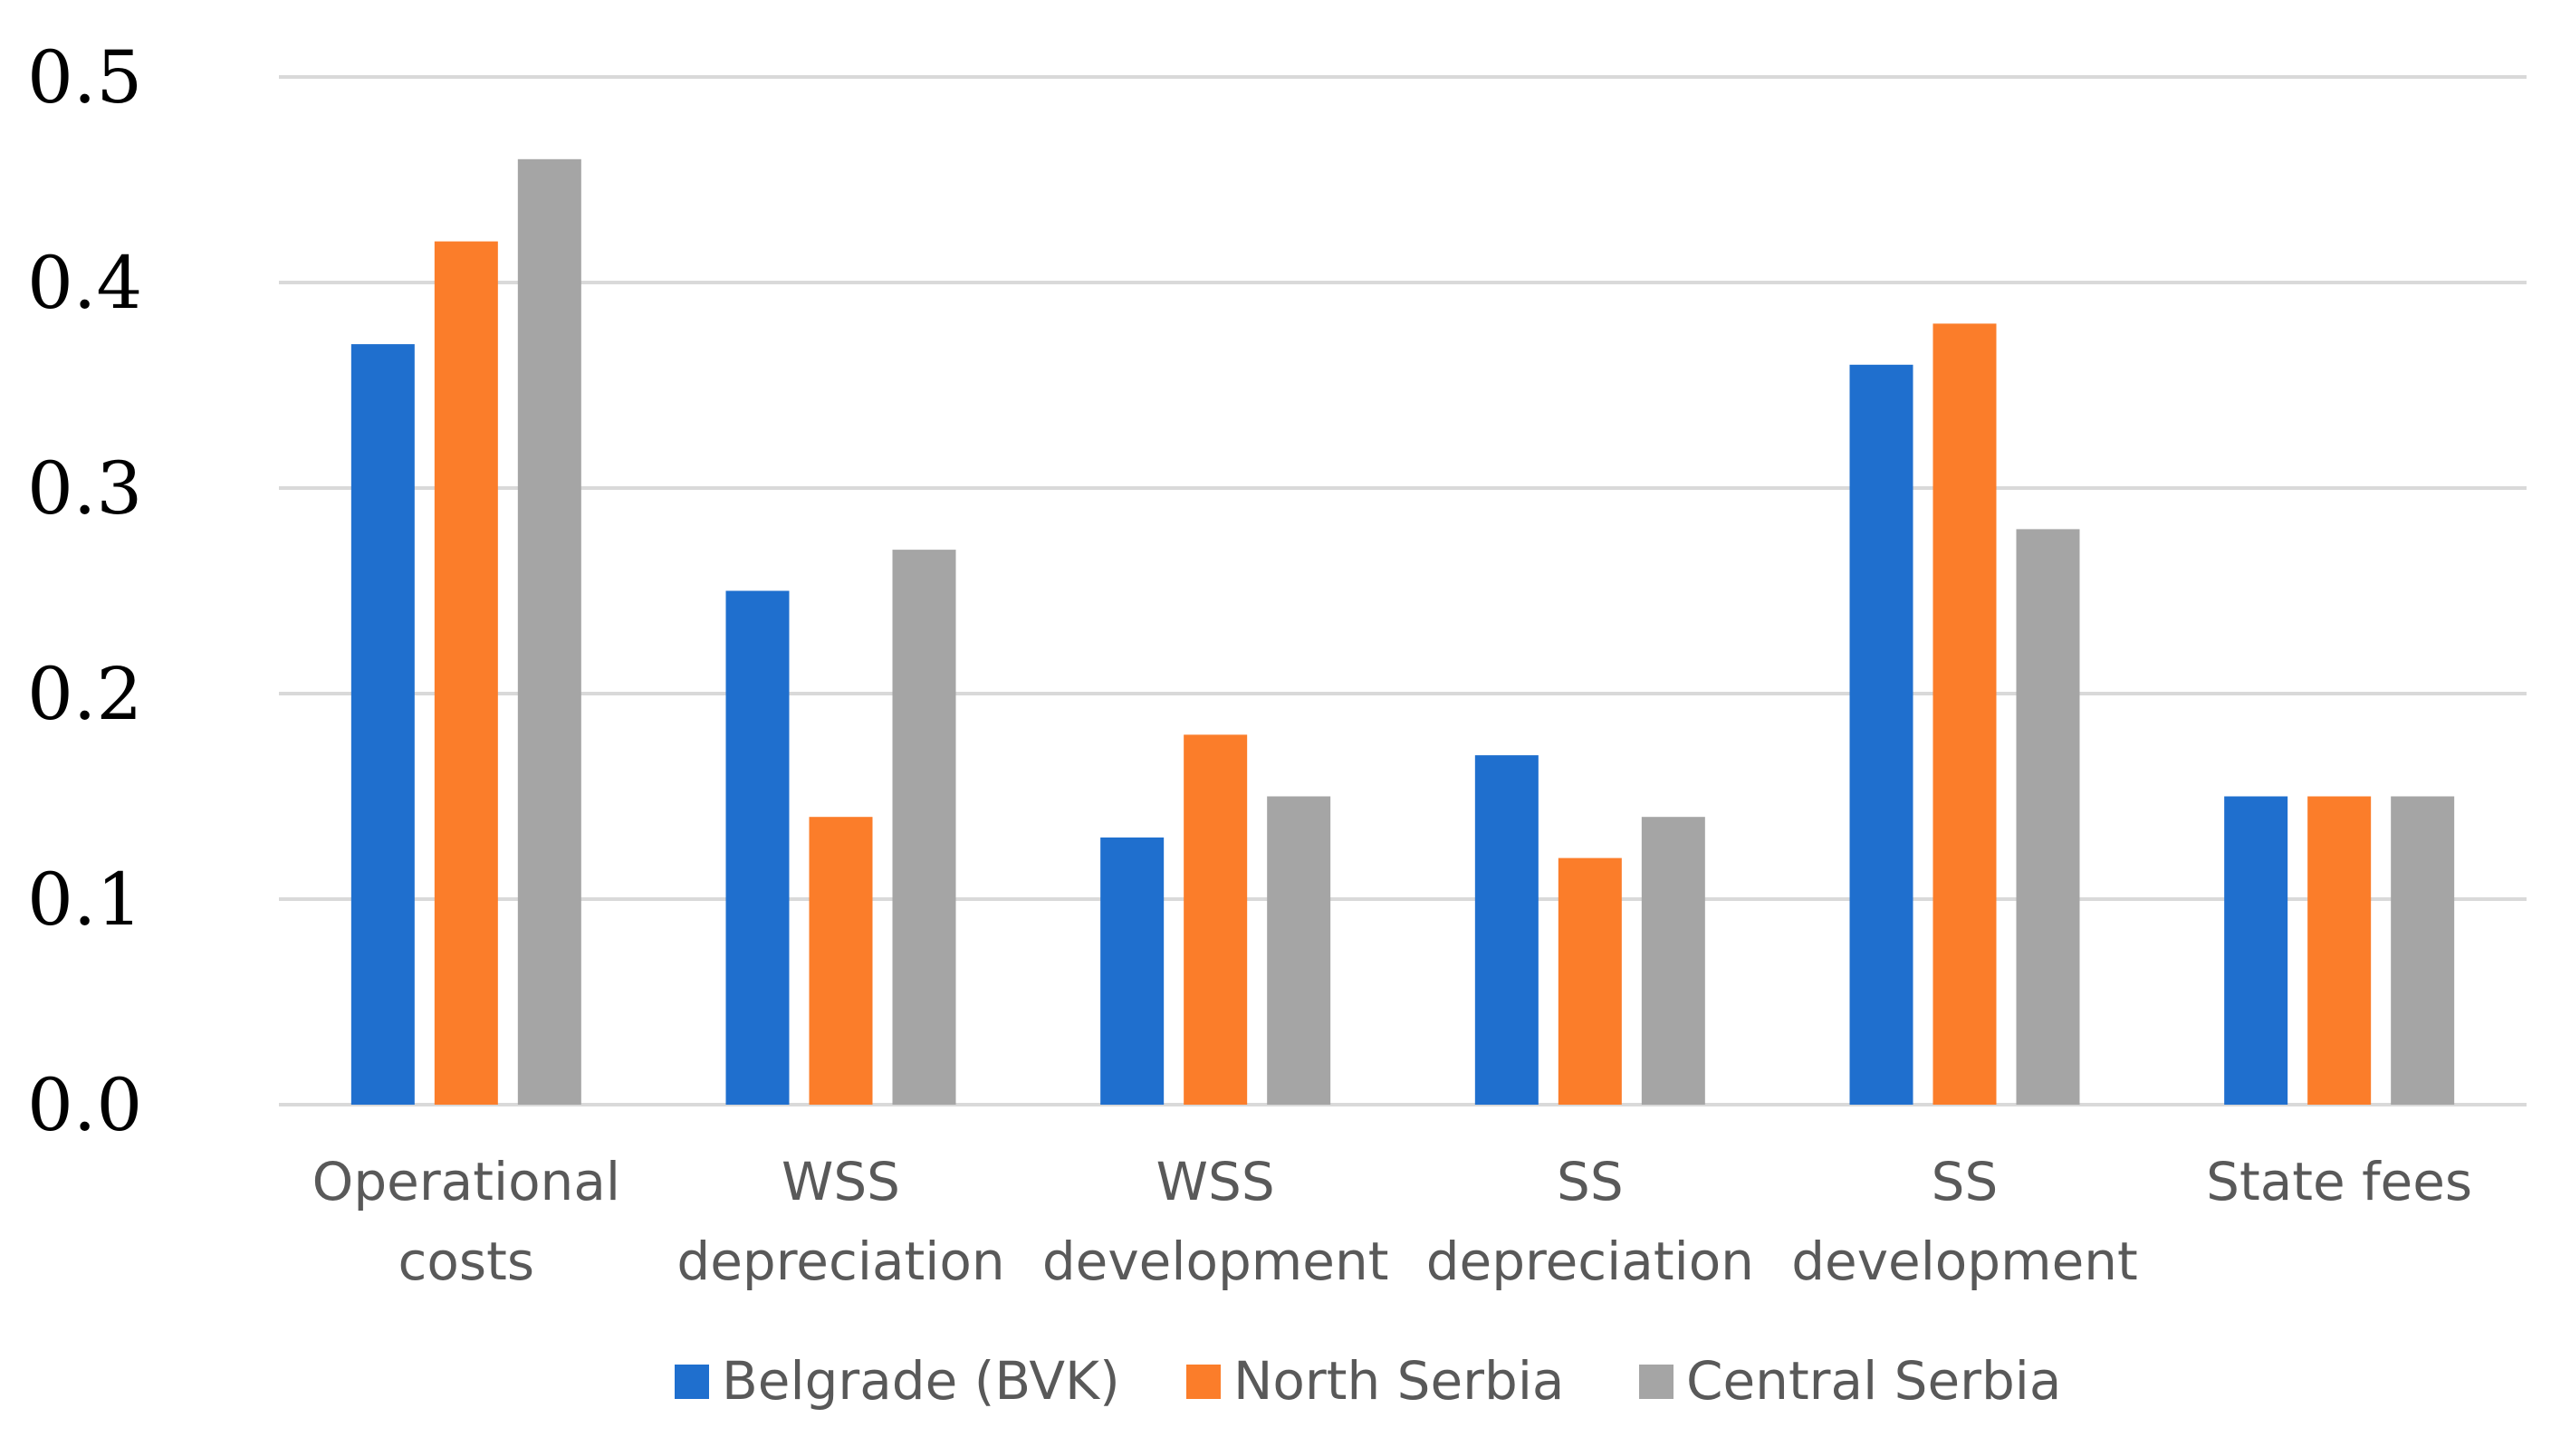 This screenshot has height=1456, width=2551. What do you see at coordinates (84, 591) in the screenshot?
I see `y-axis-ticks: 0.0 0.1 0.2 0.3 0.4 0.5` at bounding box center [84, 591].